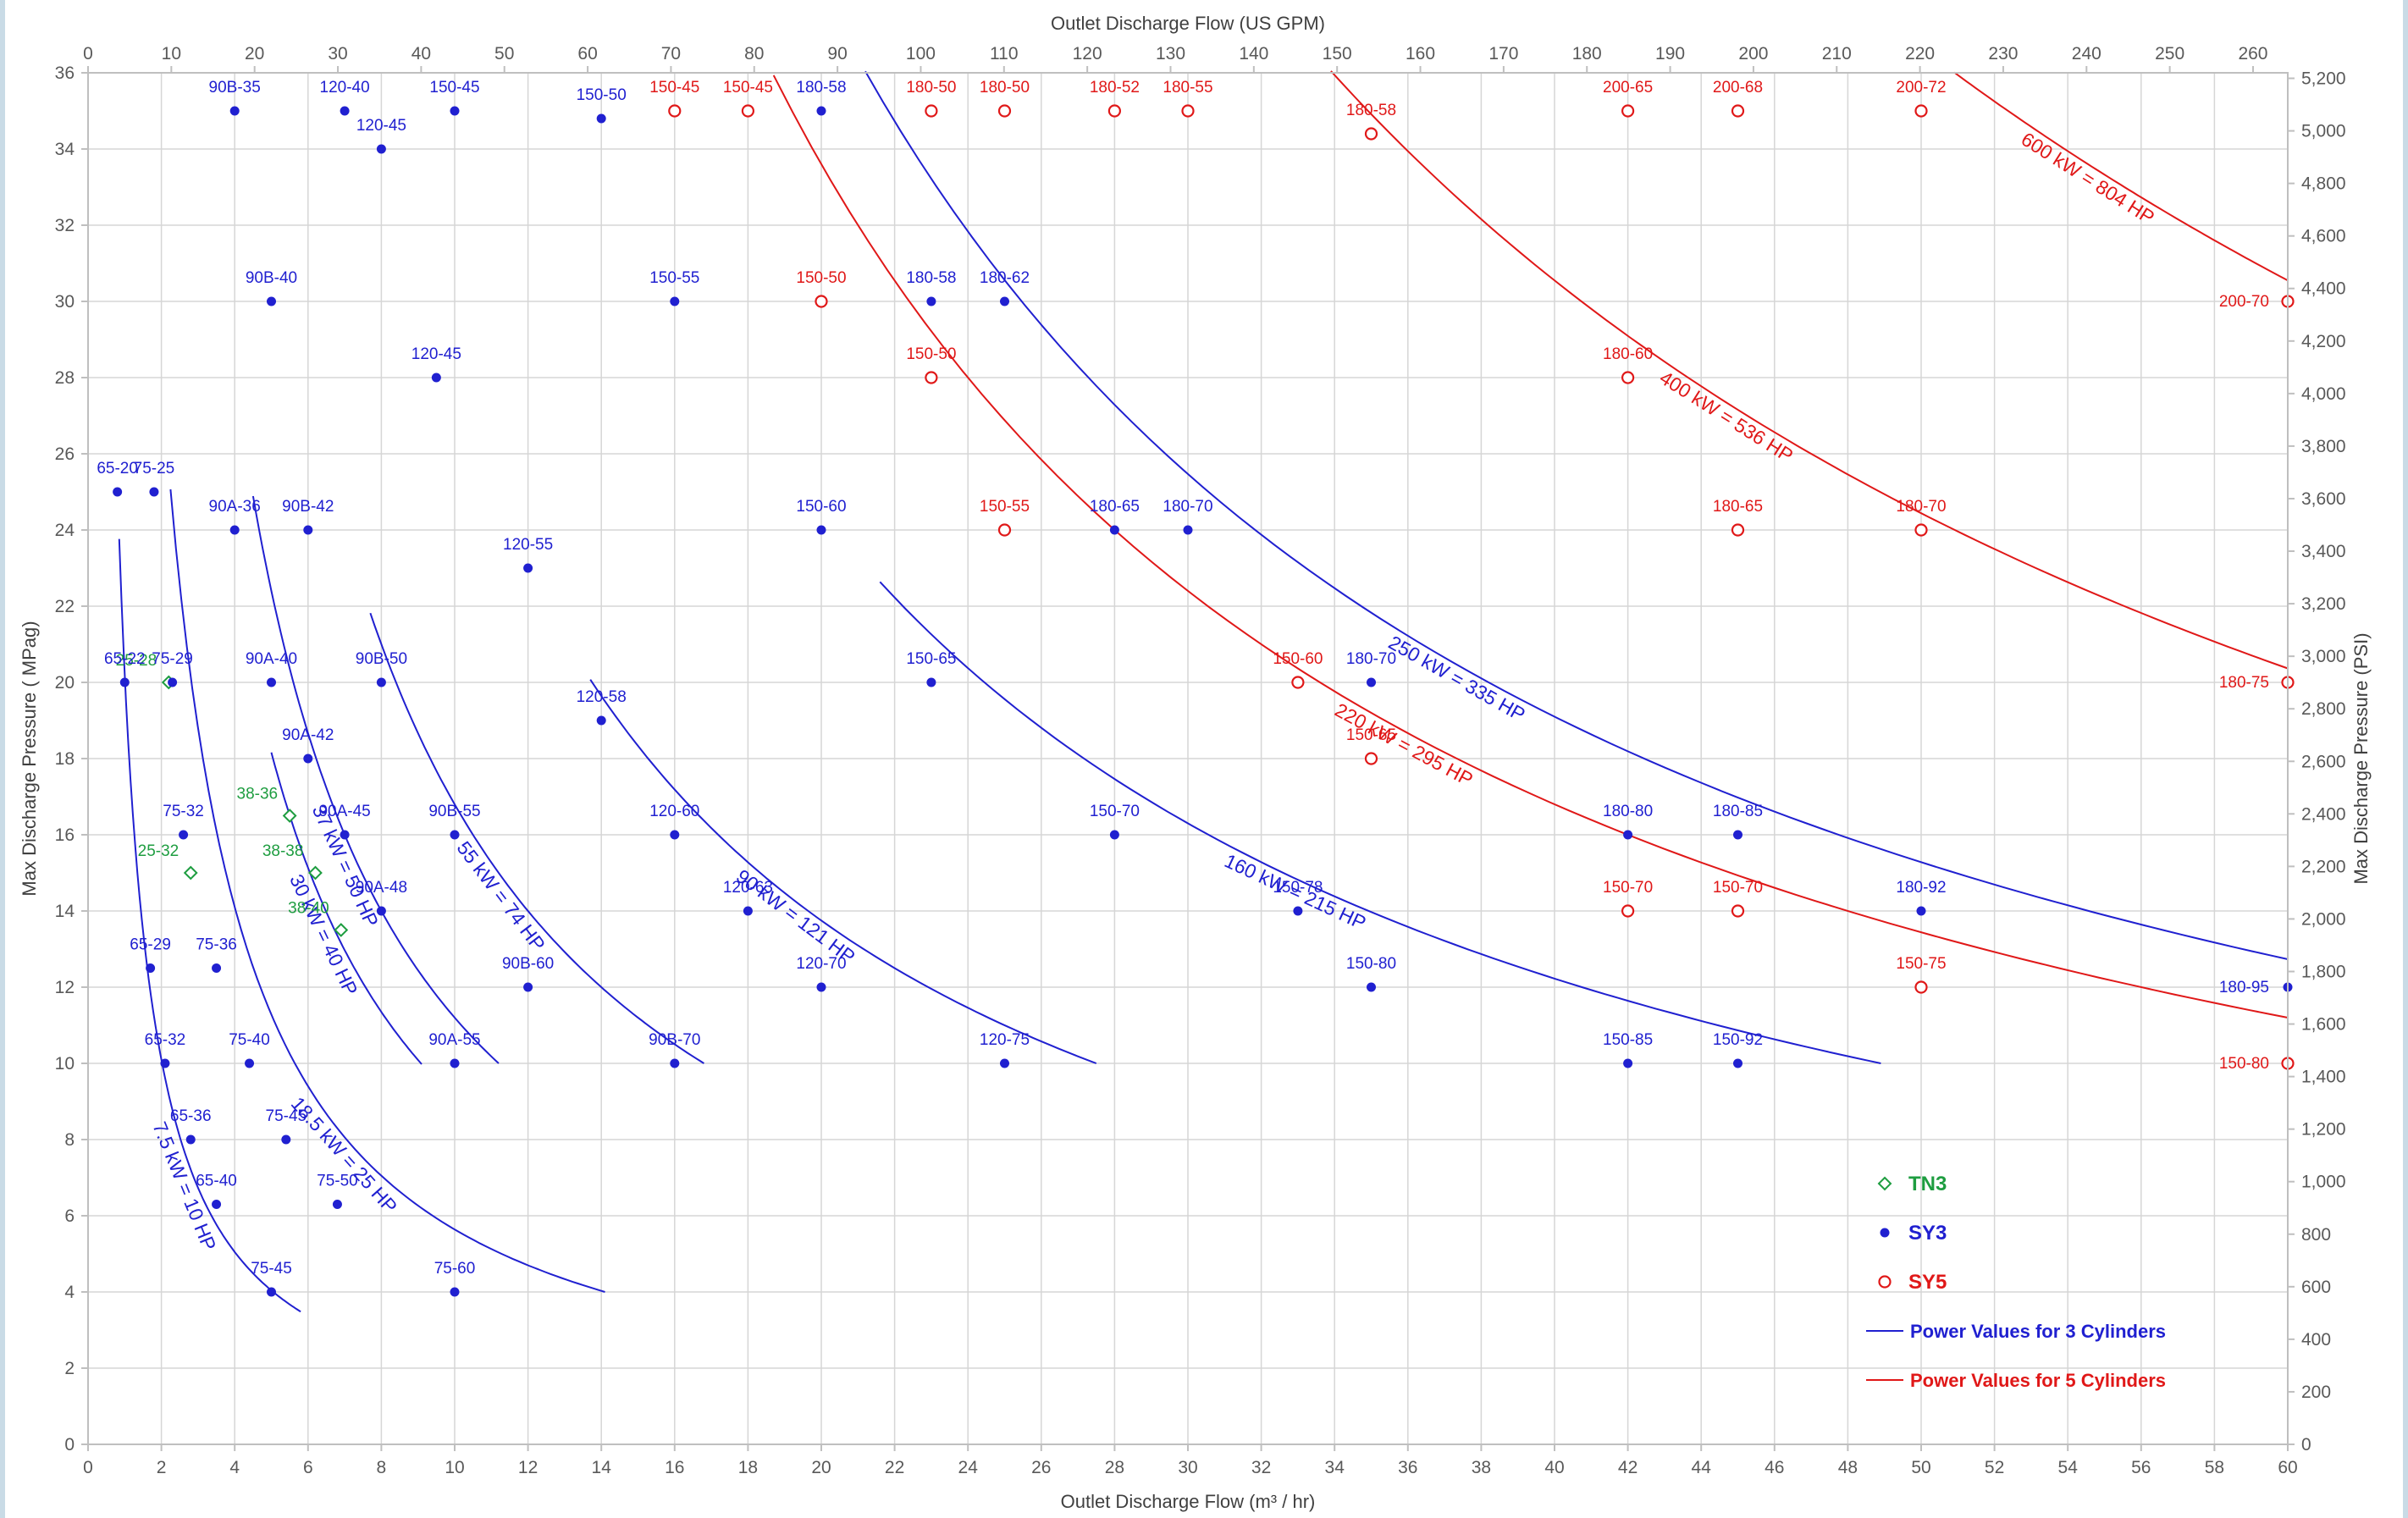 This screenshot has height=1518, width=2408. Describe the element at coordinates (1884, 1183) in the screenshot. I see `legend-swatch-tn3` at that location.